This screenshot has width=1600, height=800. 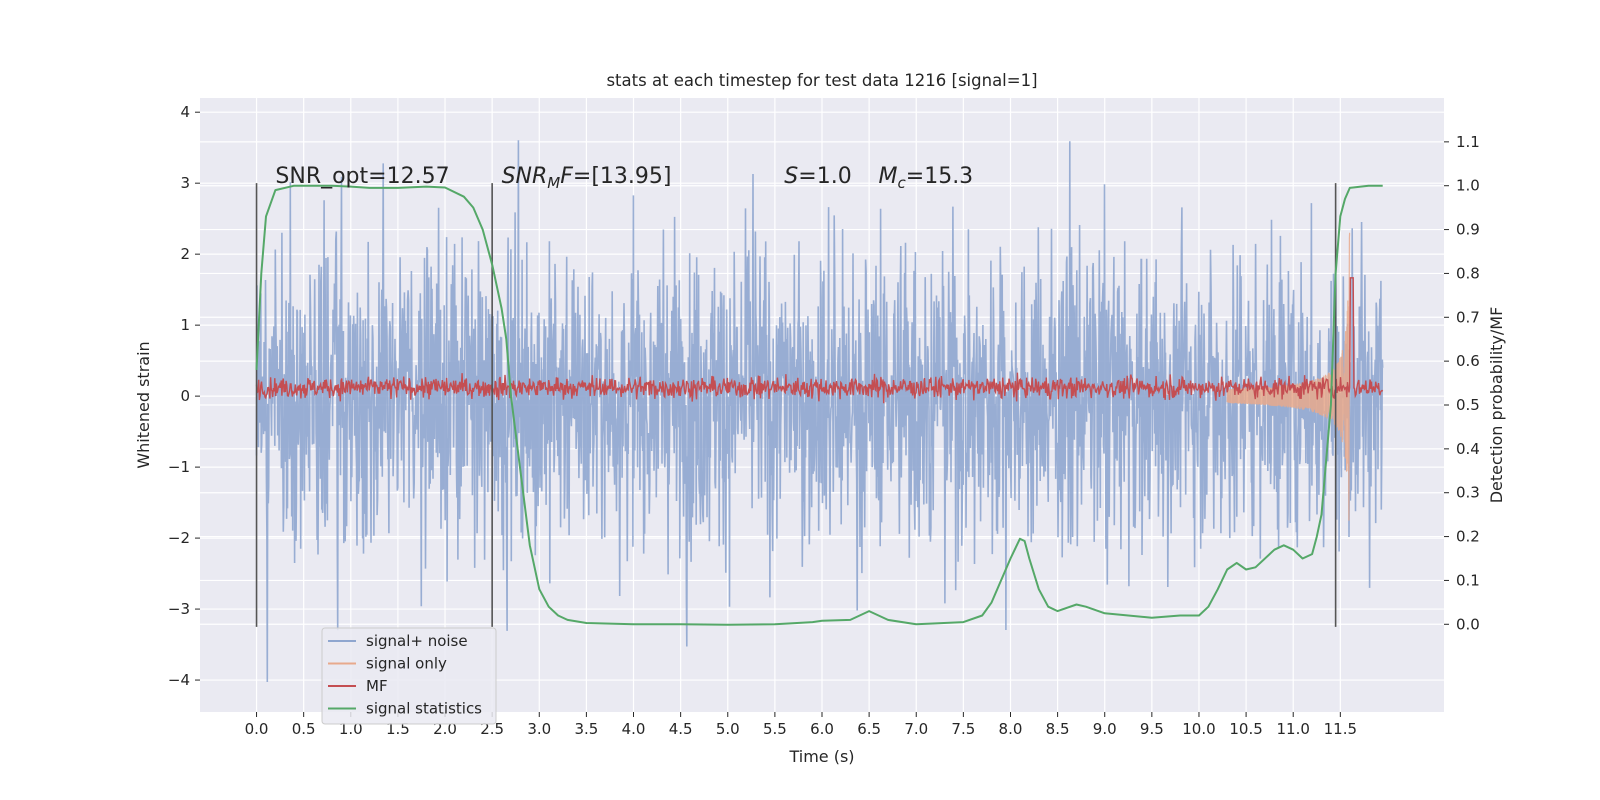 What do you see at coordinates (179, 609) in the screenshot?
I see `y-tick-label: −3` at bounding box center [179, 609].